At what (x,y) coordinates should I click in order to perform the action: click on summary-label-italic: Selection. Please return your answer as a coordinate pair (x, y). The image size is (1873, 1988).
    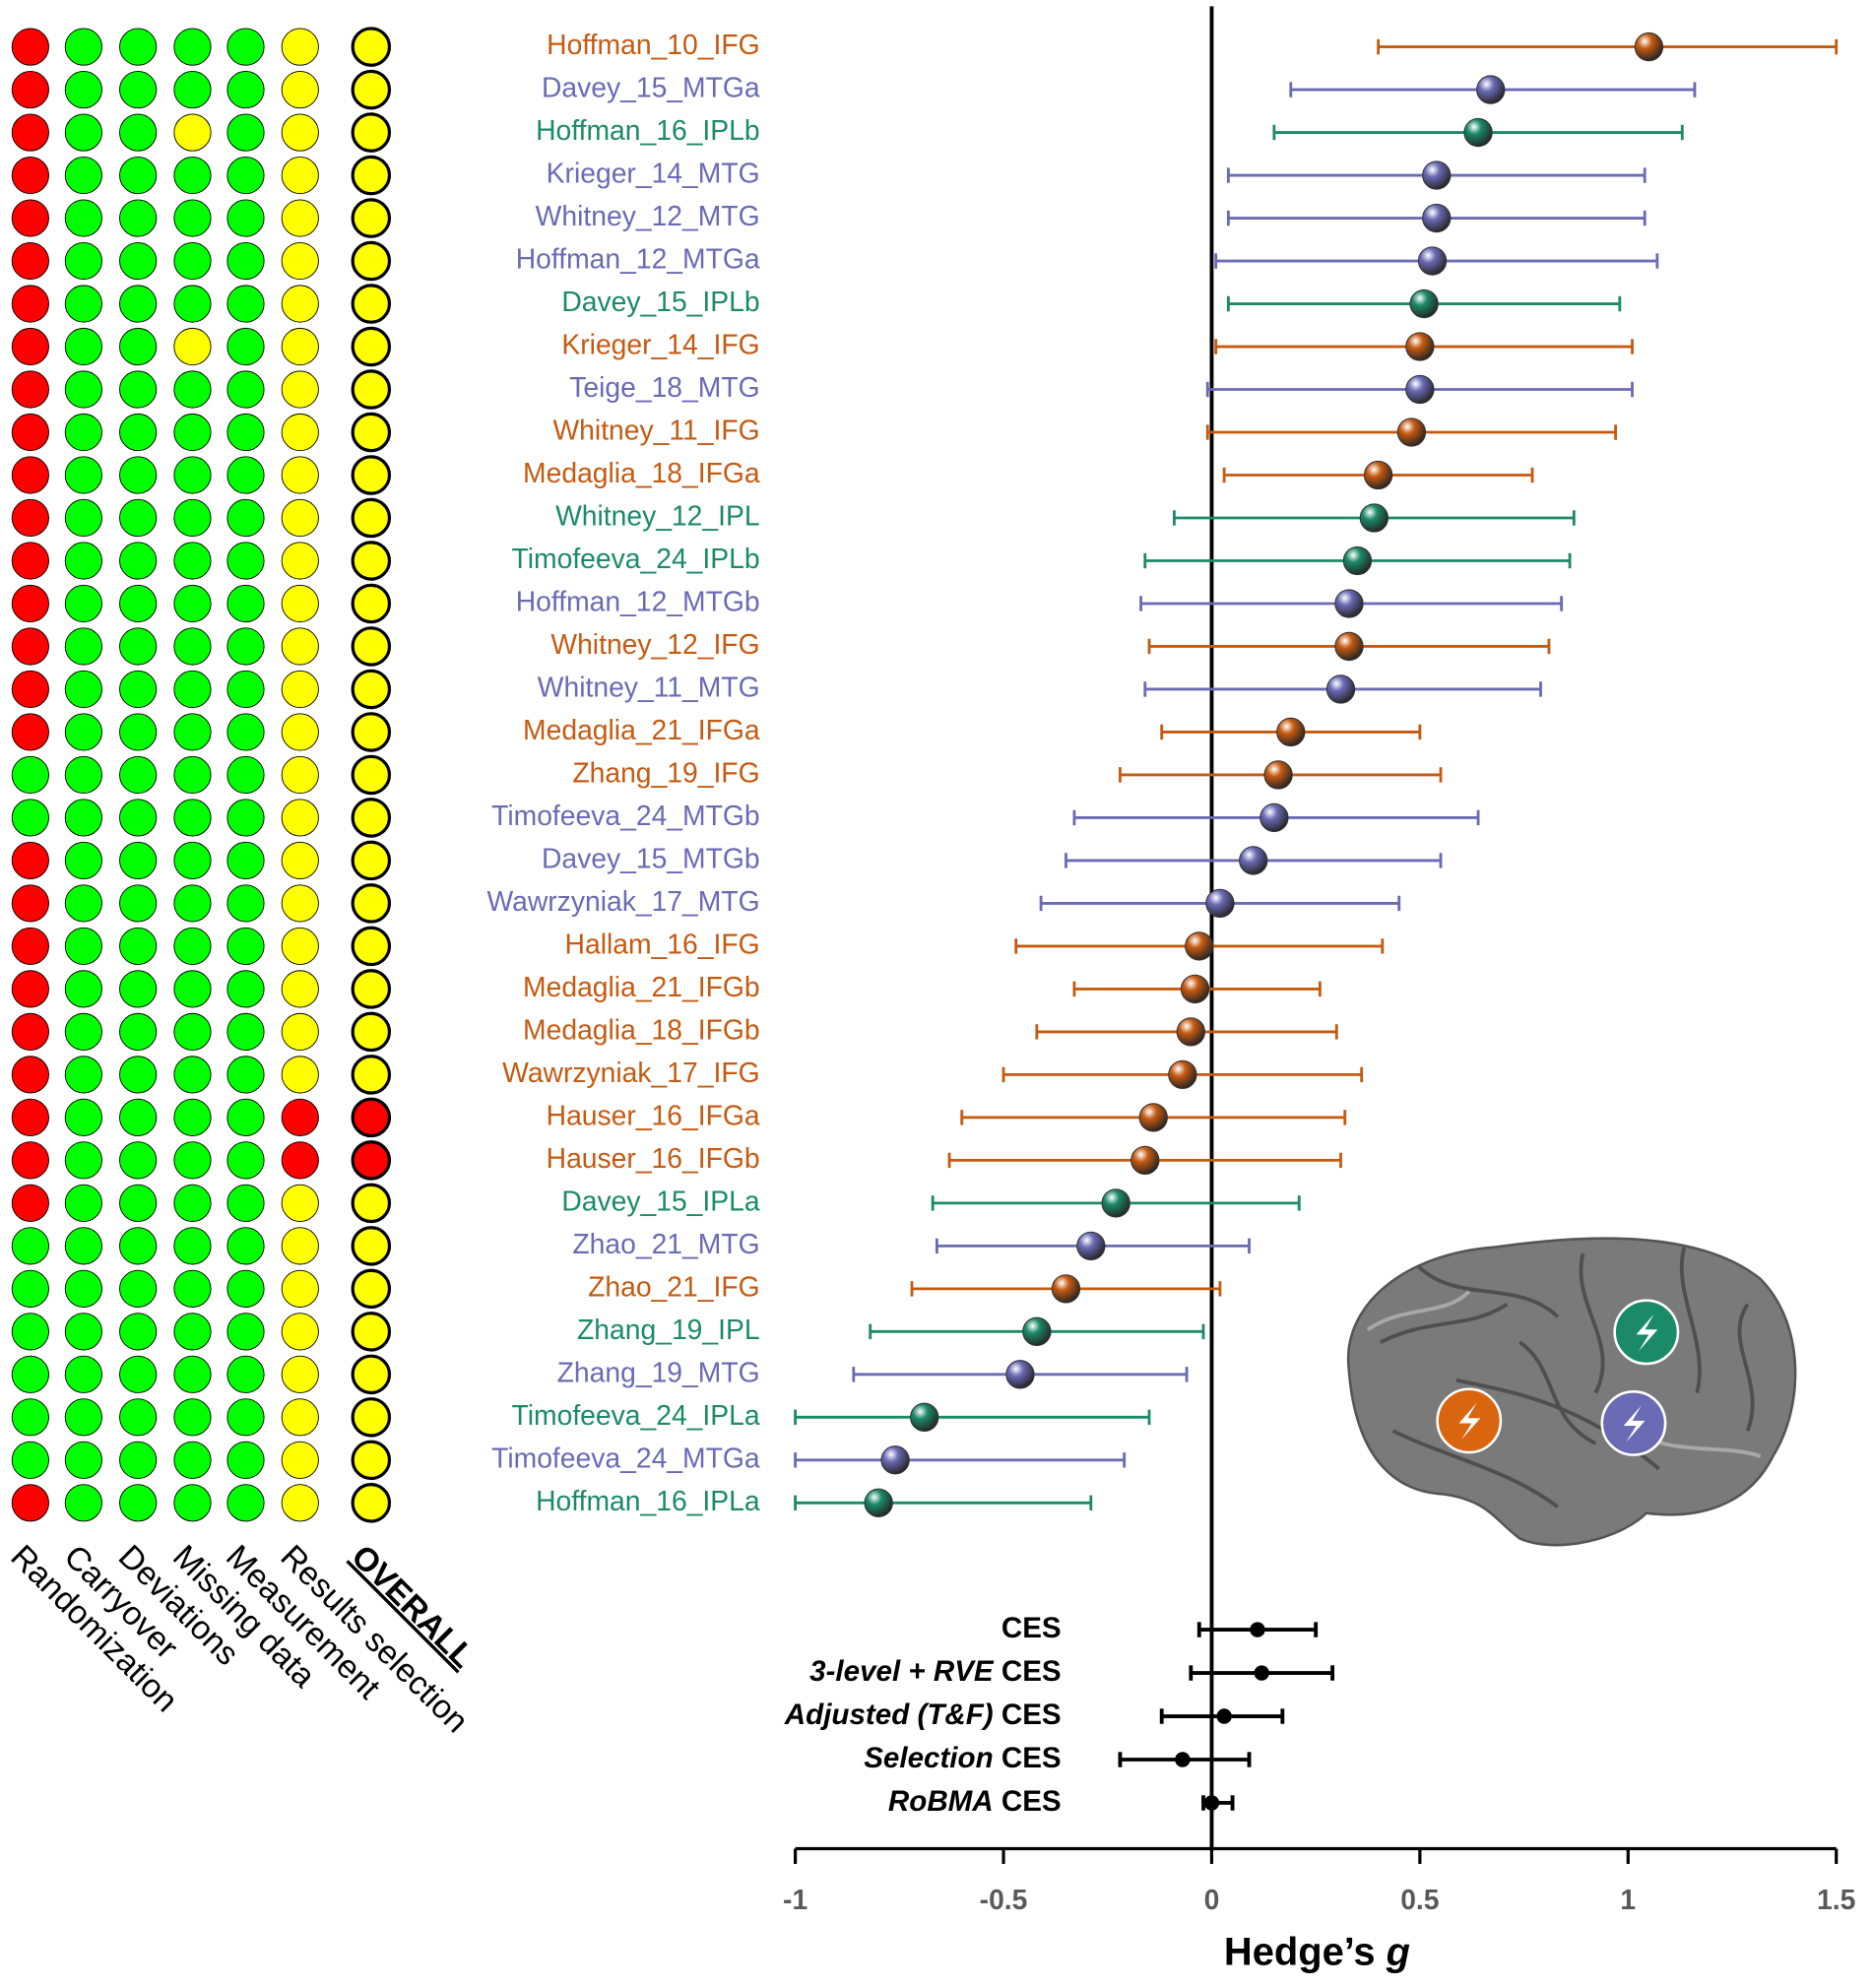
    Looking at the image, I should click on (928, 1758).